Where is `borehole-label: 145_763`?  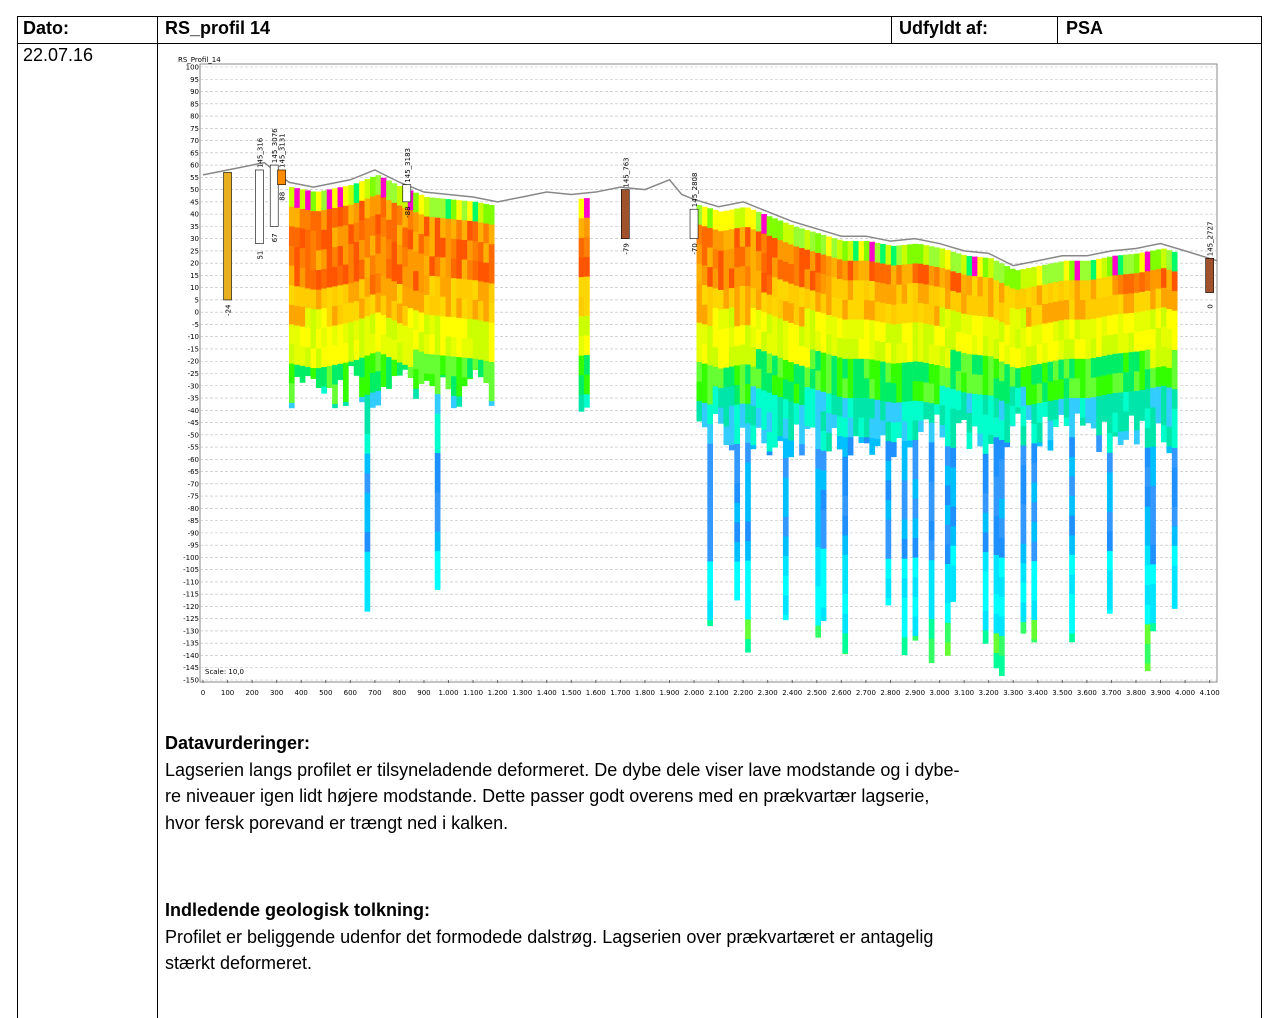
borehole-label: 145_763 is located at coordinates (626, 172).